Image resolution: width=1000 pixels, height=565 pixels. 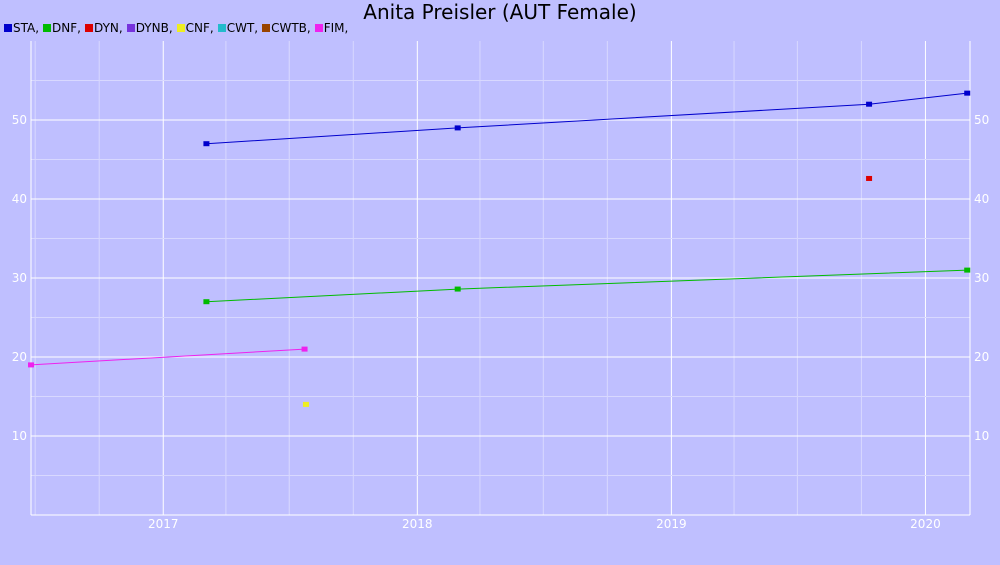 What do you see at coordinates (587, 118) in the screenshot?
I see `series-line-sta` at bounding box center [587, 118].